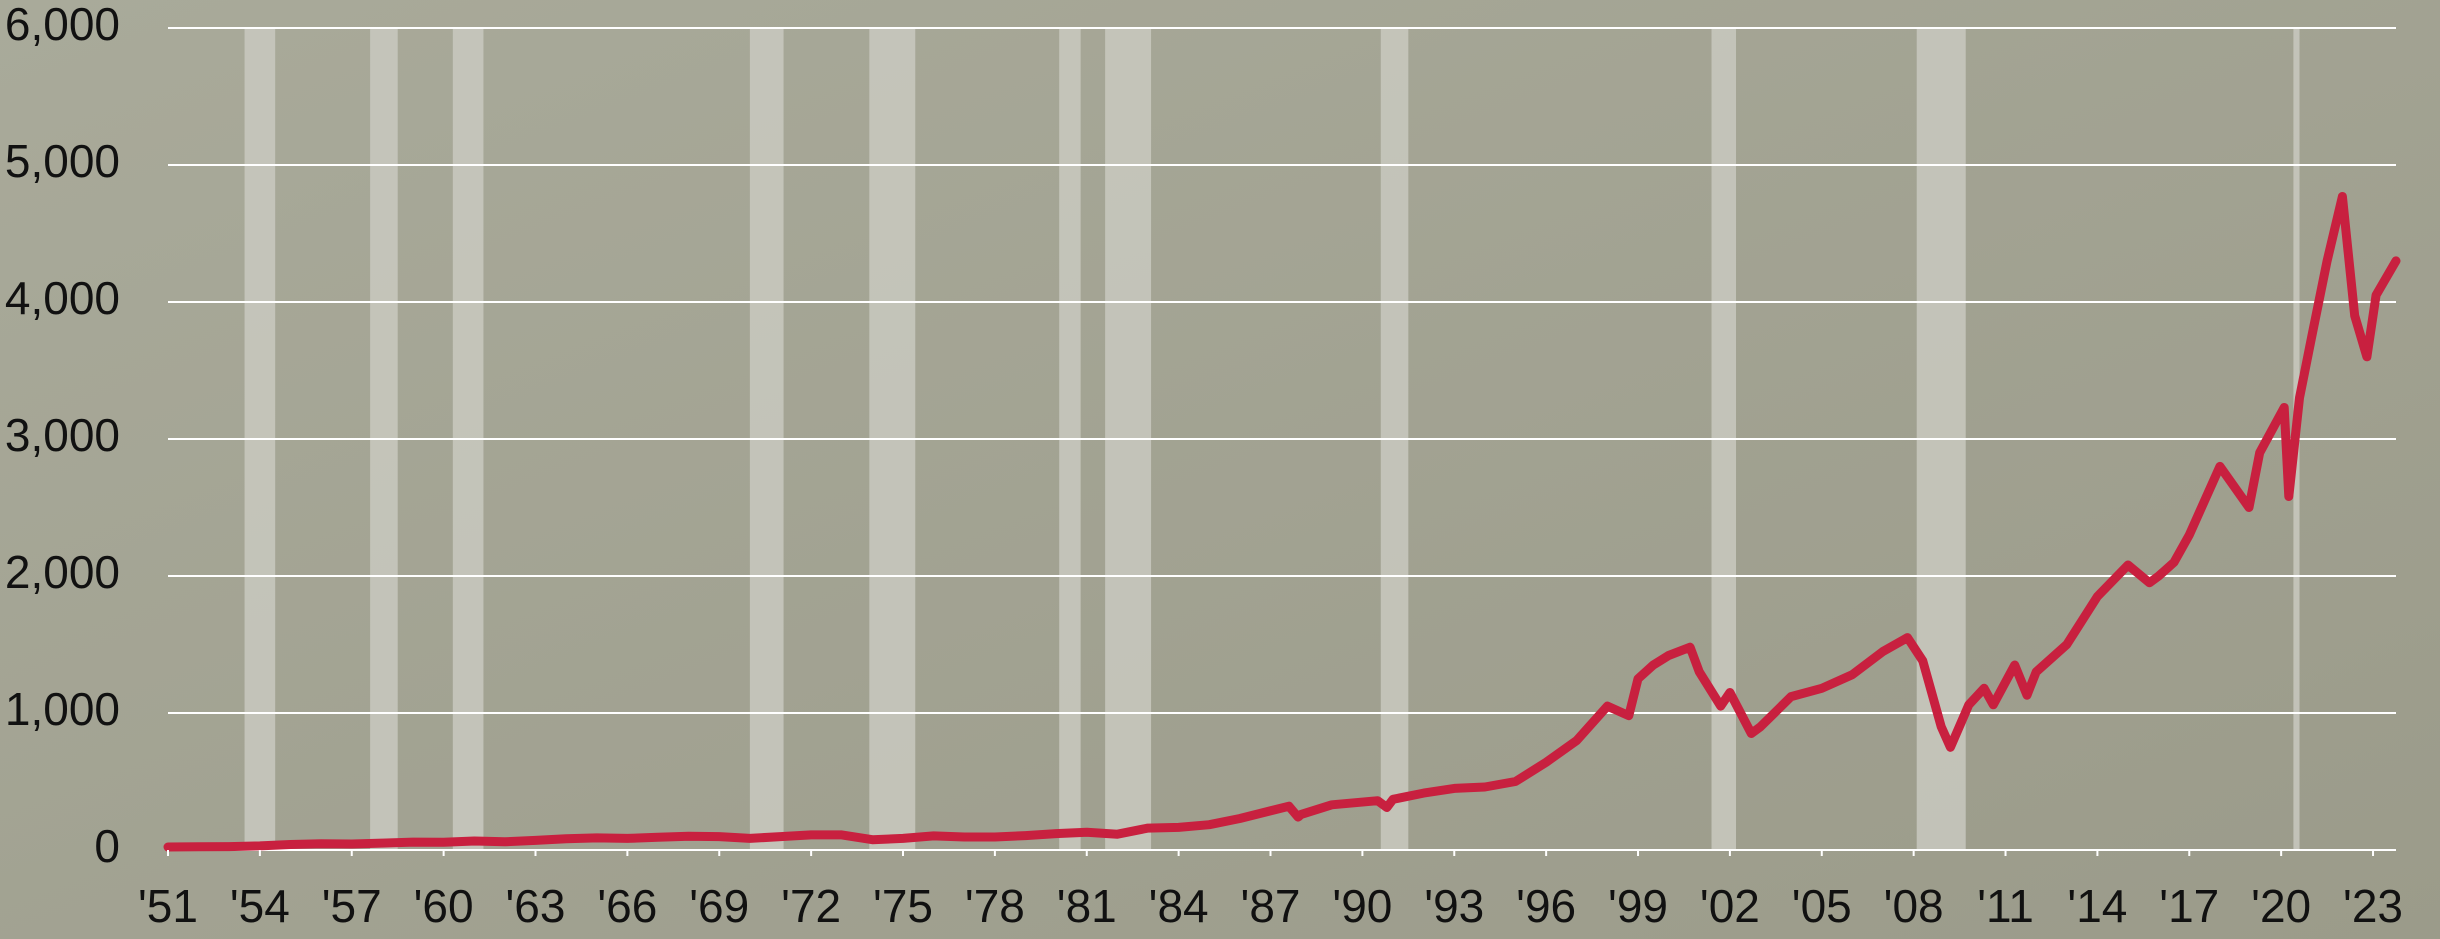  Describe the element at coordinates (1087, 906) in the screenshot. I see `x-tick-label: '81` at that location.